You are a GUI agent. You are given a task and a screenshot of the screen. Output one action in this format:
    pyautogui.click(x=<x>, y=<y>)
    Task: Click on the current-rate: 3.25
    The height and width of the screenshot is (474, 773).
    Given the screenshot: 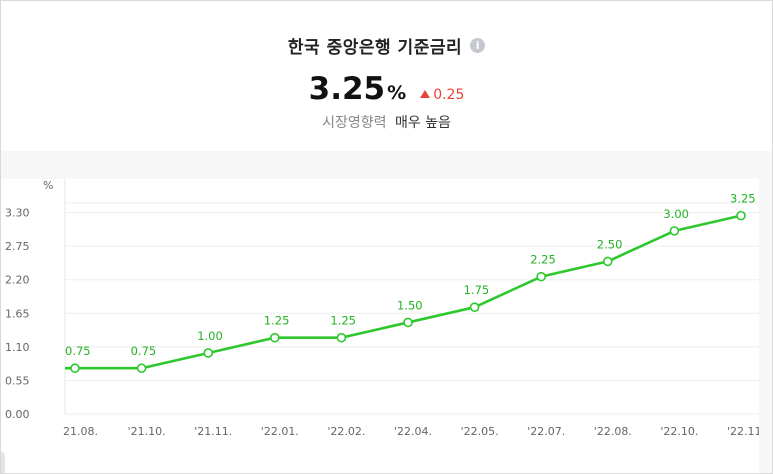 What is the action you would take?
    pyautogui.click(x=347, y=89)
    